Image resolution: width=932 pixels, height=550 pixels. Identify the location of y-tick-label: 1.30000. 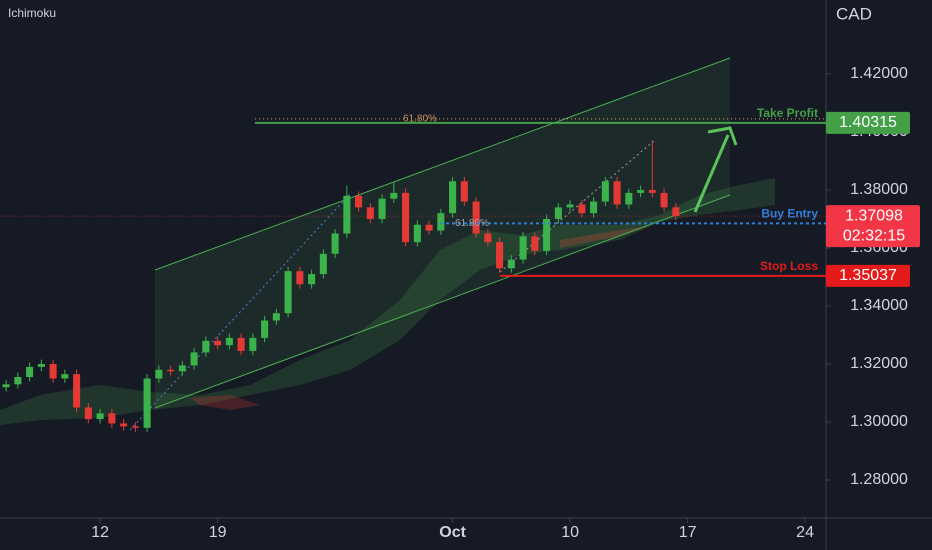
(879, 421).